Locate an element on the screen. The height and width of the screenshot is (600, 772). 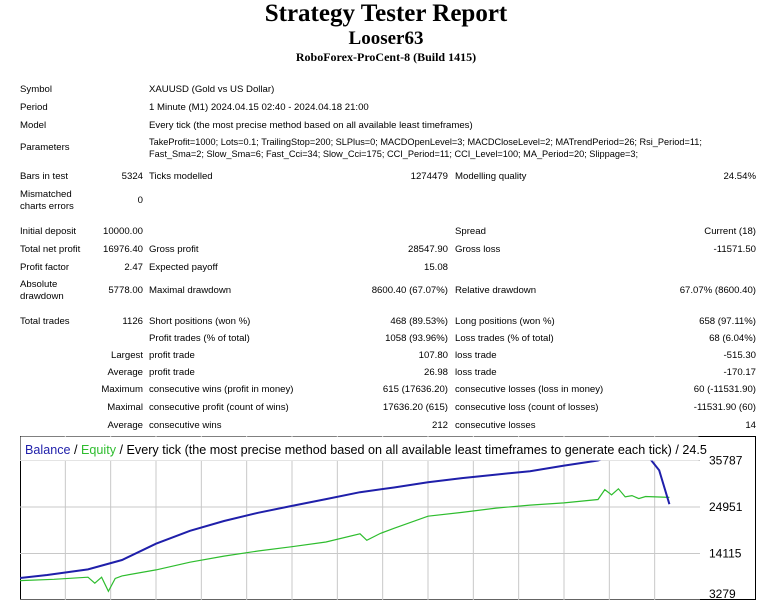
net-profit-label: Total net profit is located at coordinates (50, 249).